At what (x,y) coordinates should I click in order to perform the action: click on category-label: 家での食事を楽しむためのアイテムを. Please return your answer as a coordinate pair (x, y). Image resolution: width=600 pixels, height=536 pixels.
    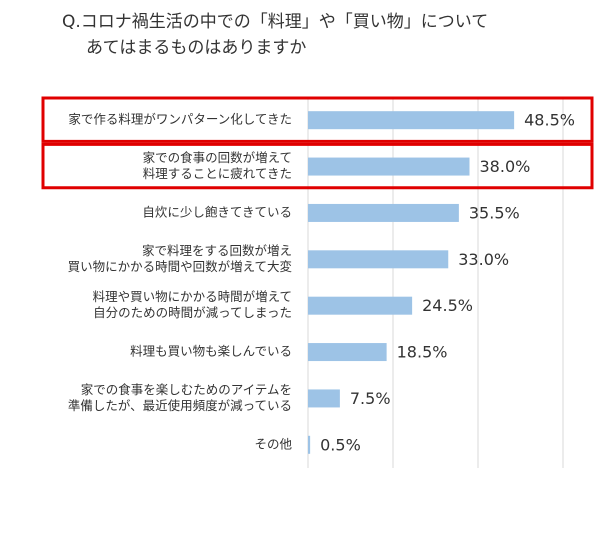
    Looking at the image, I should click on (186, 389).